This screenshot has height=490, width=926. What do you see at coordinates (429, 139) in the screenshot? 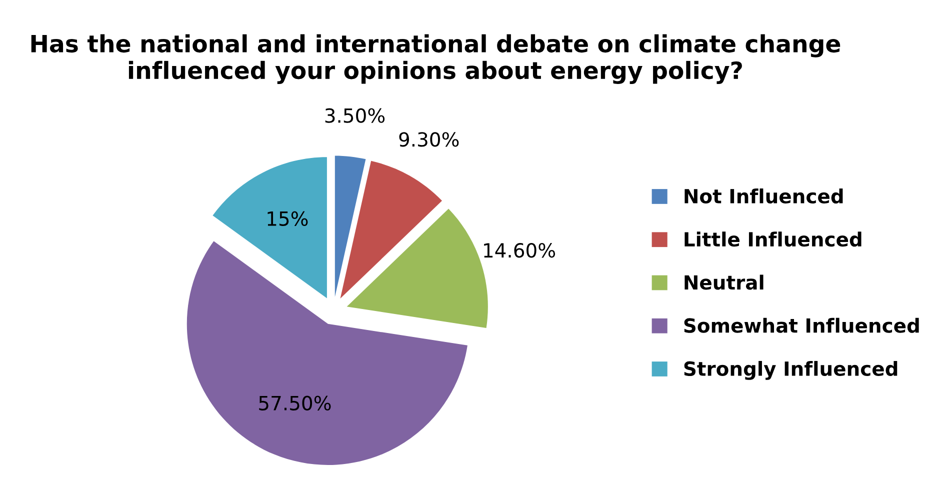
I see `data-label: 9.30%` at bounding box center [429, 139].